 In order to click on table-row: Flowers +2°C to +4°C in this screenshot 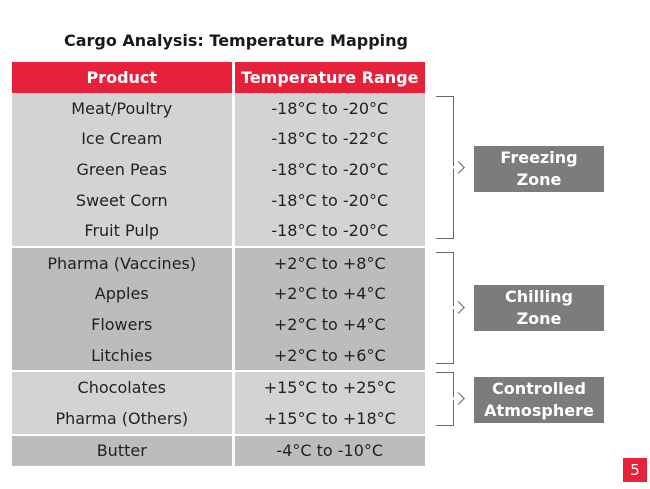, I will do `click(218, 324)`.